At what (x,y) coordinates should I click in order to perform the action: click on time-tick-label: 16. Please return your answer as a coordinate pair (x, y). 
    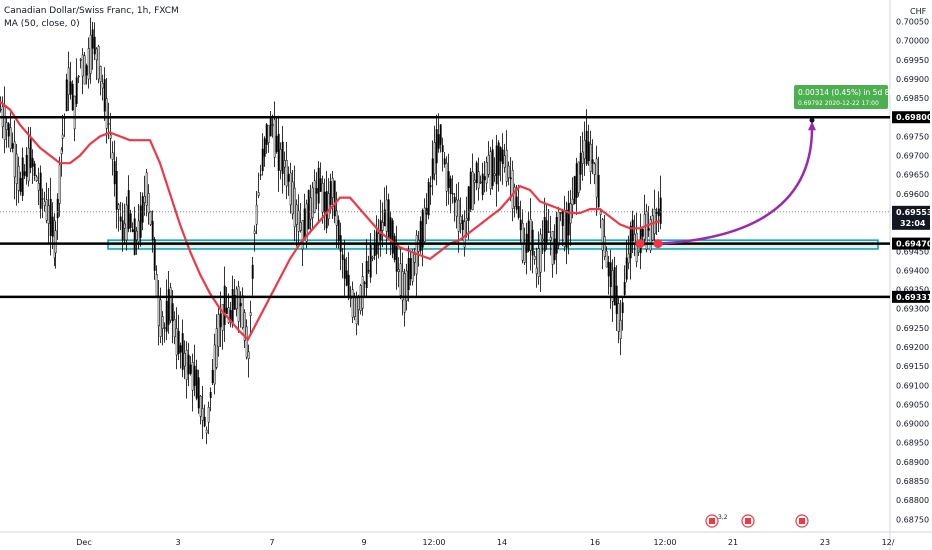
    Looking at the image, I should click on (595, 542).